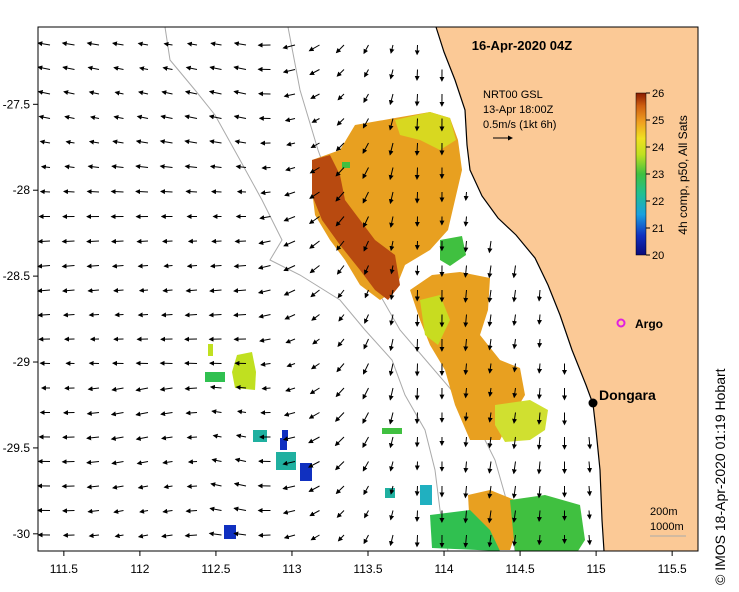 The height and width of the screenshot is (592, 739). I want to click on x-tick-label: 113, so click(291, 569).